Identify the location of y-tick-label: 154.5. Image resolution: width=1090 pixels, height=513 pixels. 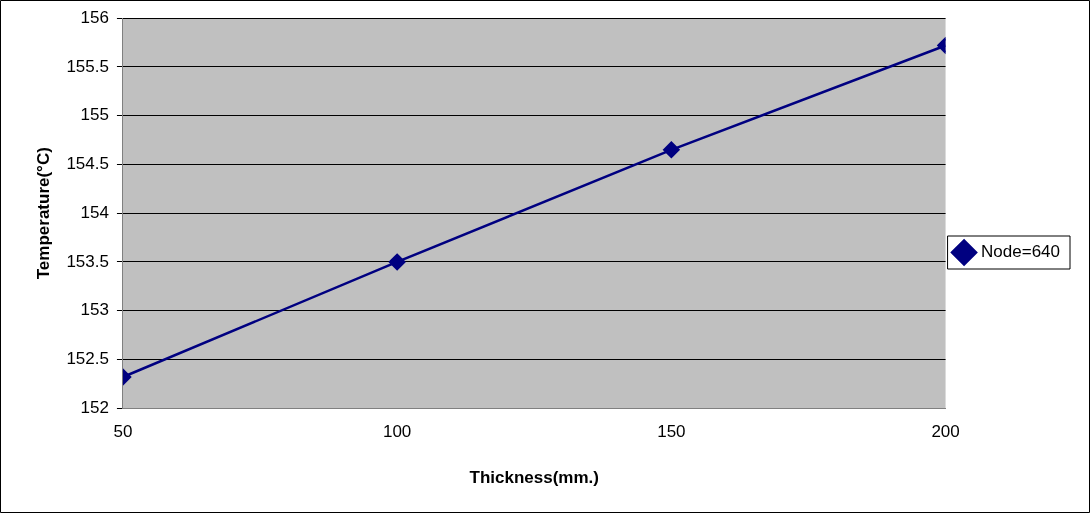
(87, 164).